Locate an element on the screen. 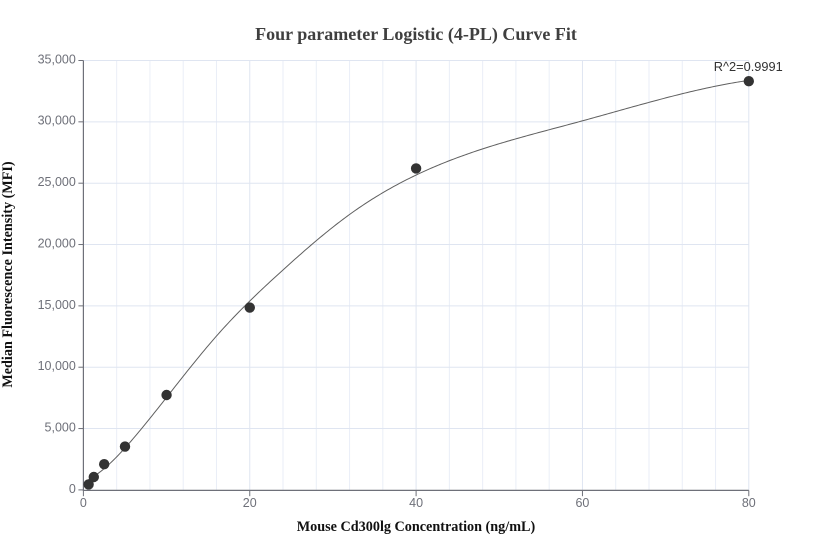 The width and height of the screenshot is (832, 560). svg-text:Median Fluorescence Intensity: Median Fluorescence Intensity (MFI) is located at coordinates (8, 274).